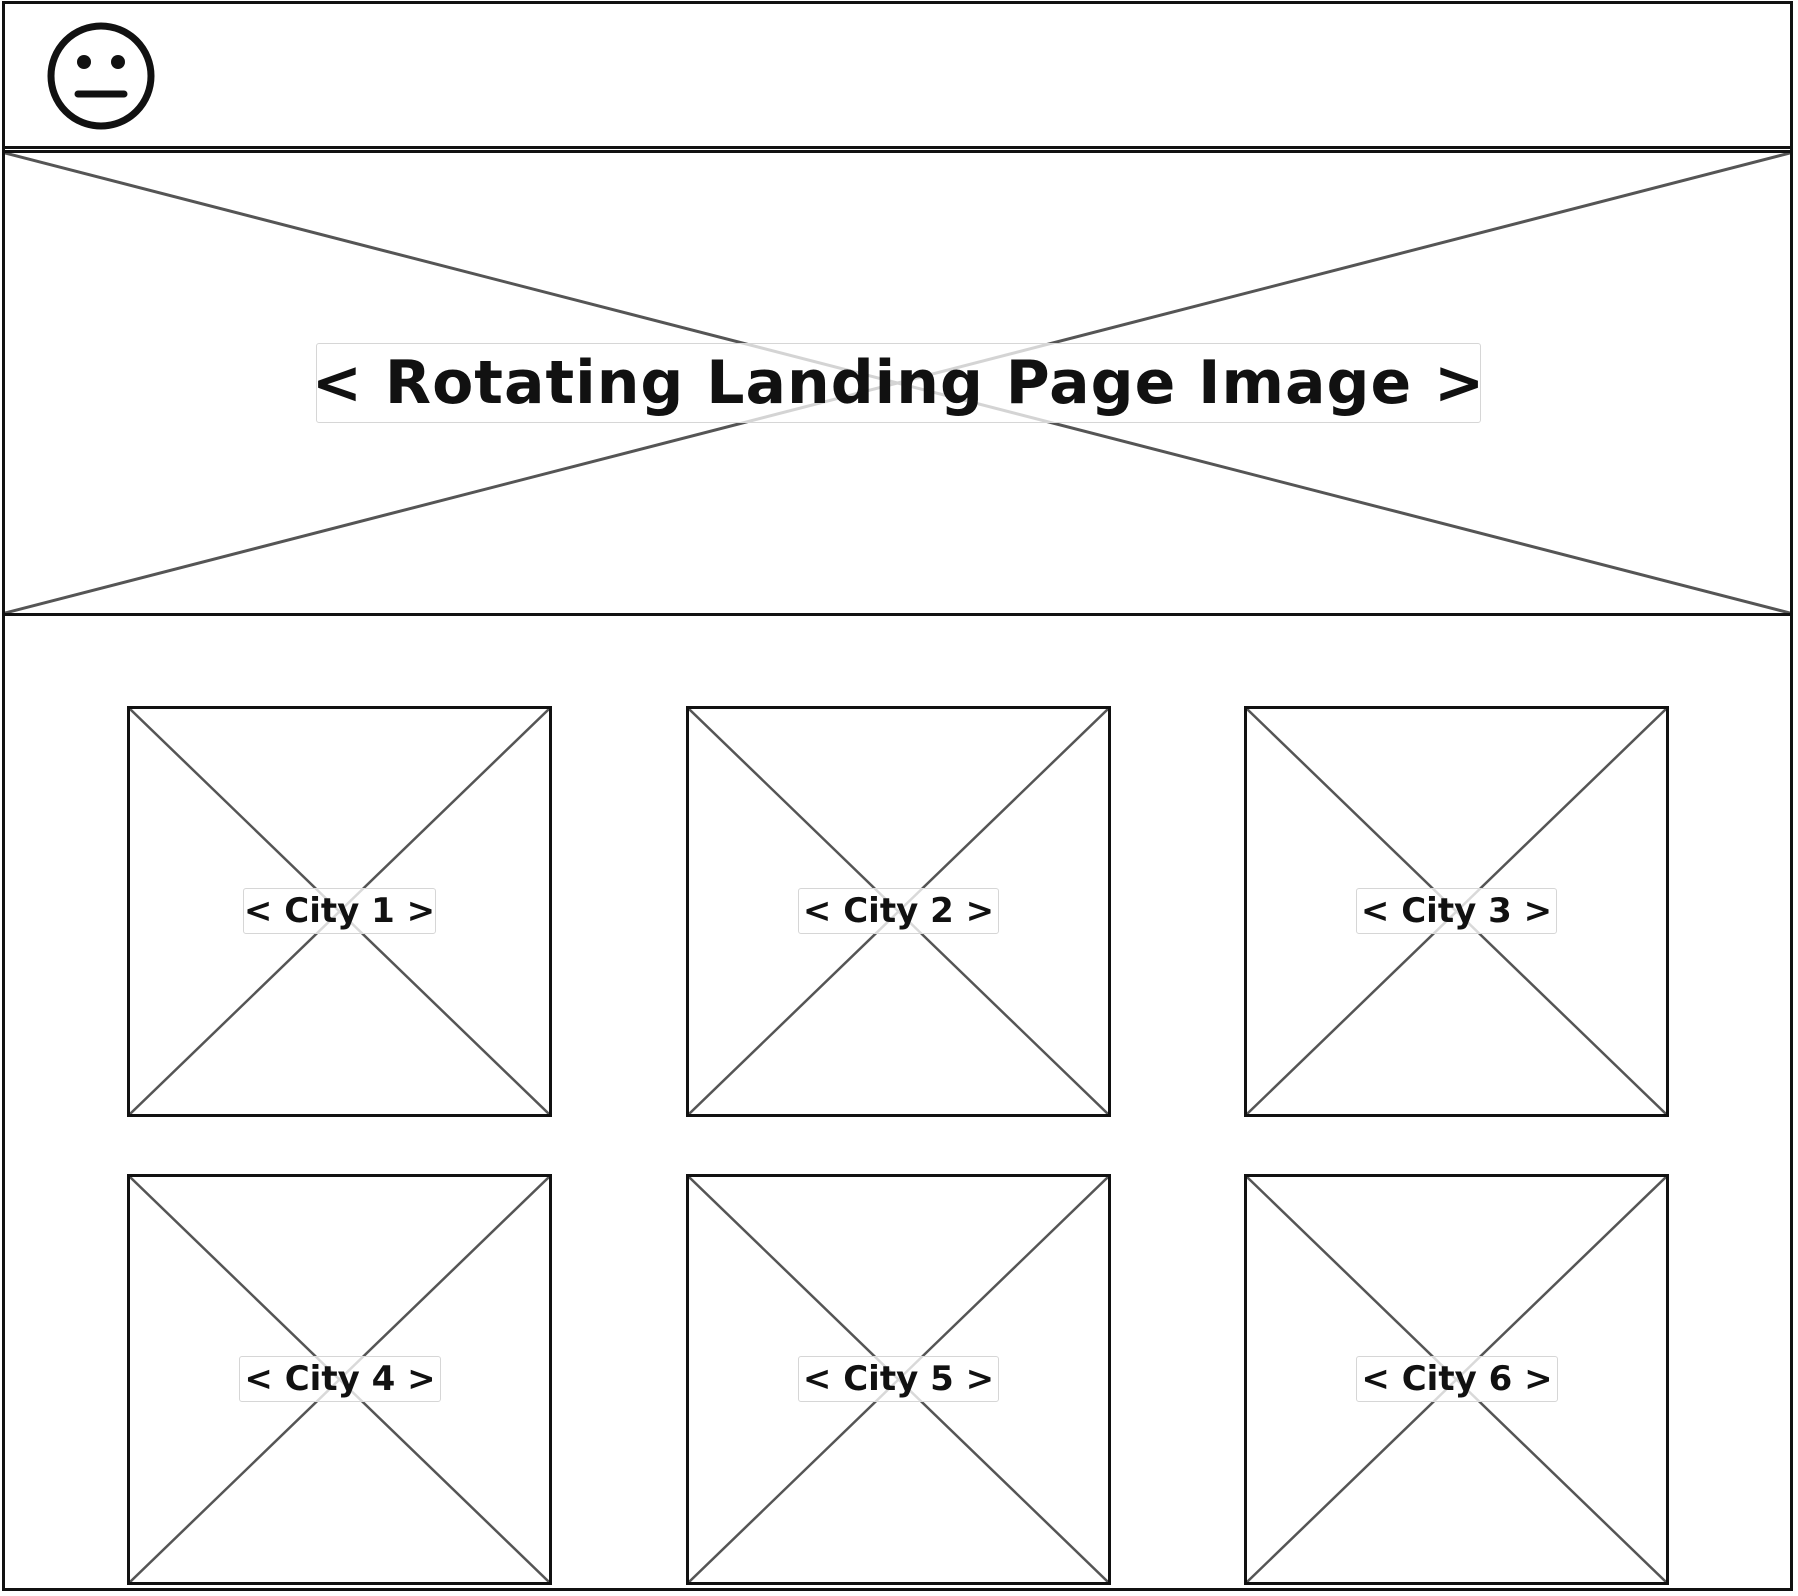  I want to click on header-bar, so click(897, 75).